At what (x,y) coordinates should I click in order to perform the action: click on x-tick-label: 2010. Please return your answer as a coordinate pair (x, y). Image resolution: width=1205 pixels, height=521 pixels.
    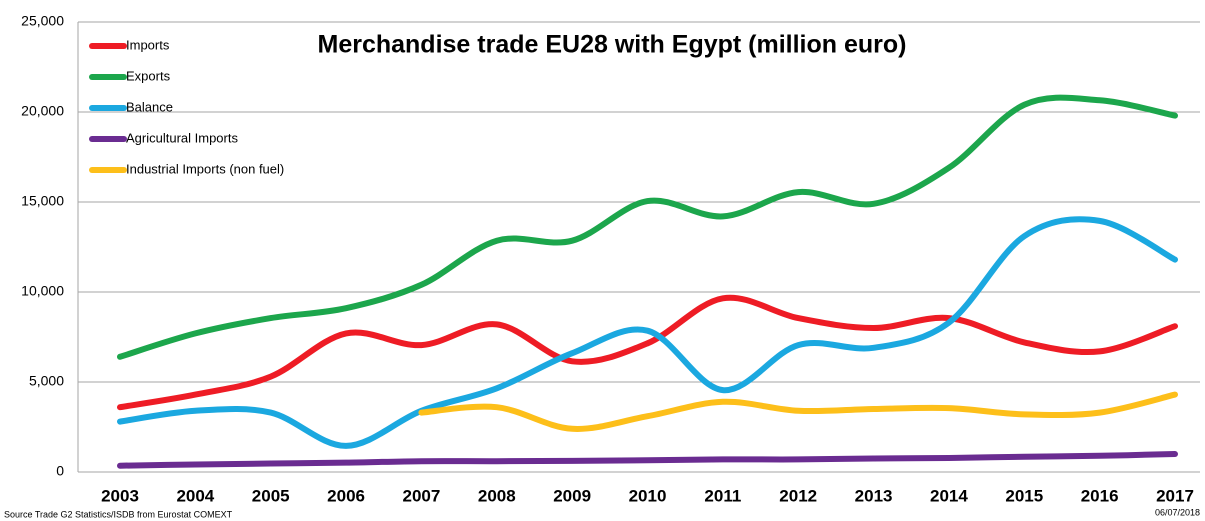
    Looking at the image, I should click on (648, 495).